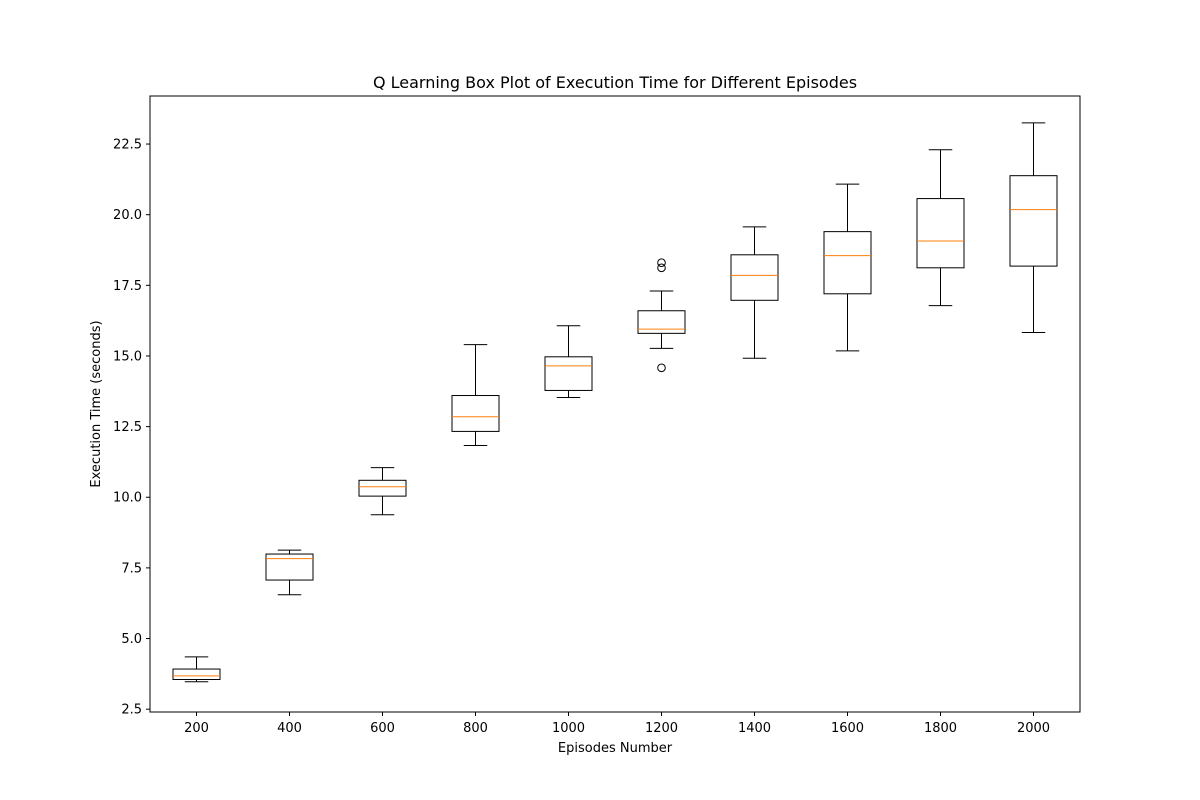 The height and width of the screenshot is (800, 1200). What do you see at coordinates (940, 728) in the screenshot?
I see `x-tick-label: 1800` at bounding box center [940, 728].